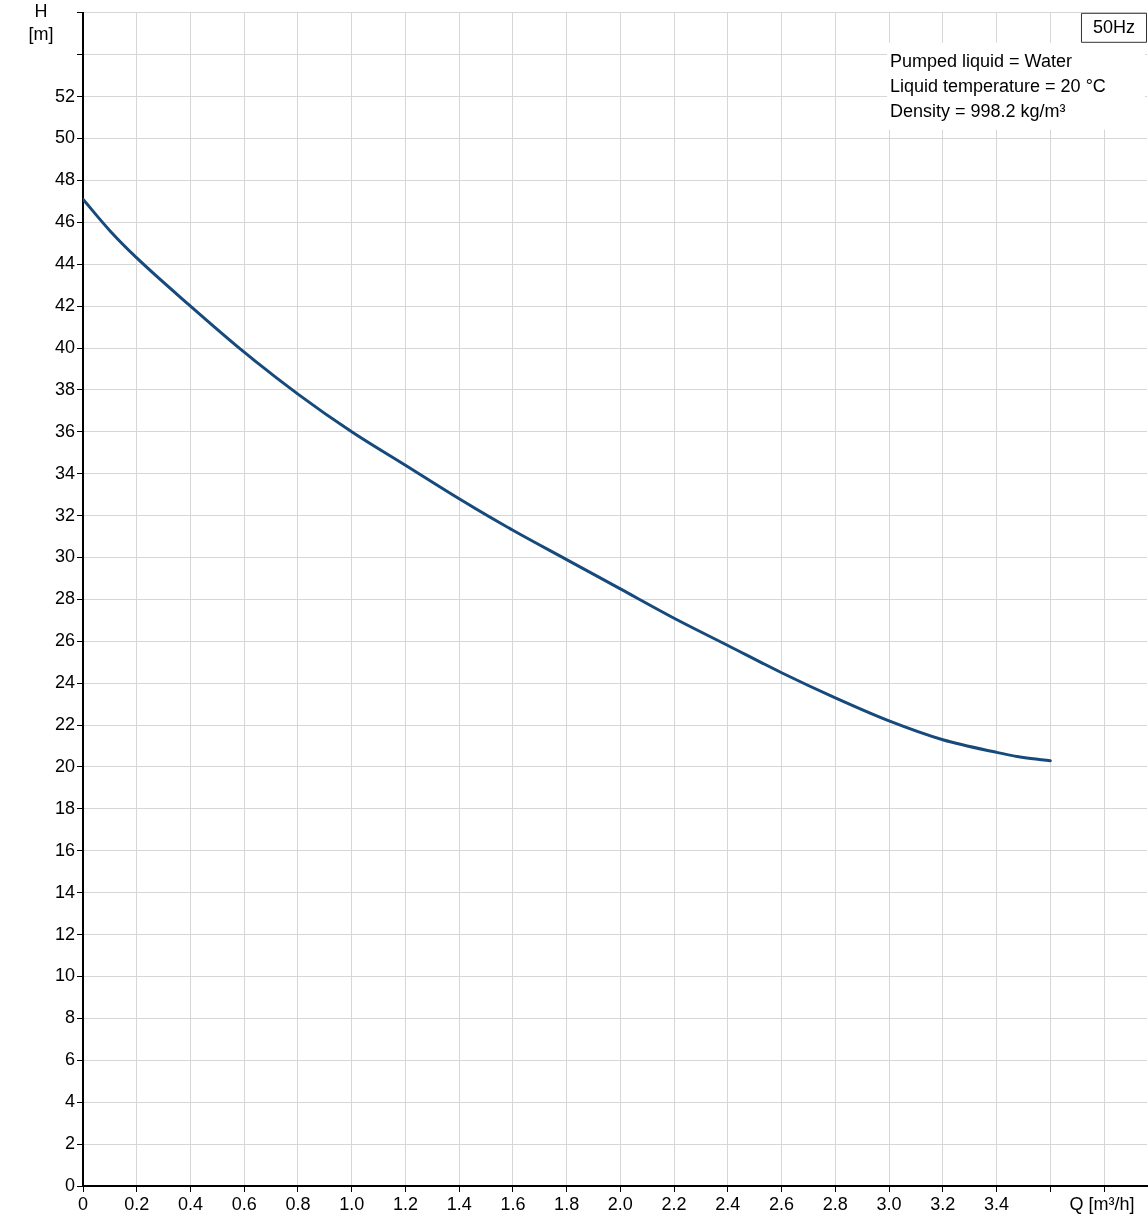  I want to click on x-tick-label: 3.2, so click(943, 1203).